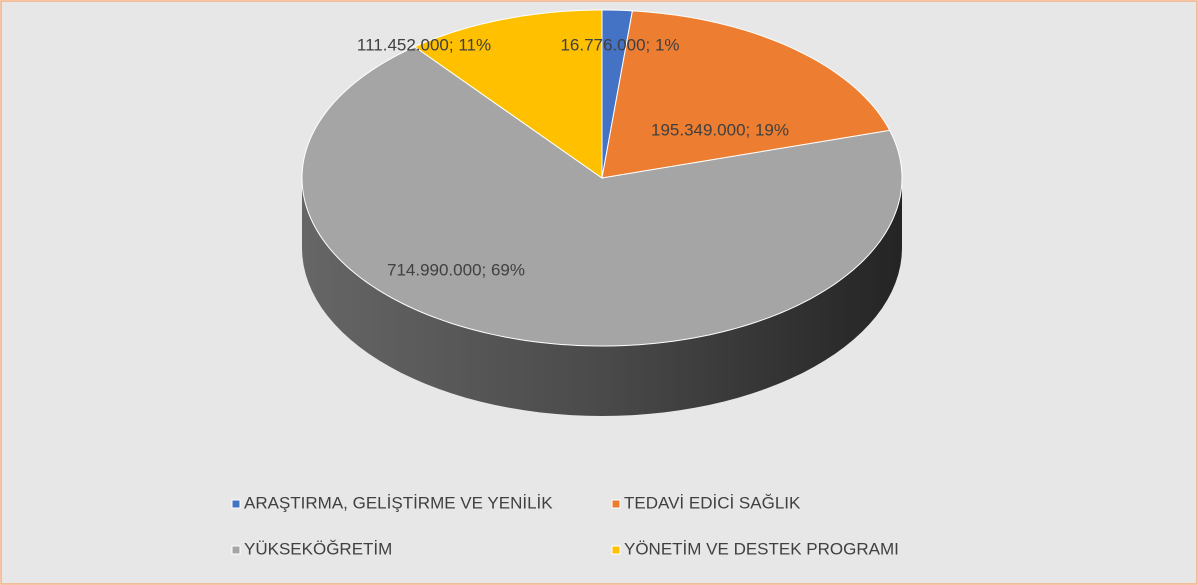 The image size is (1198, 585). I want to click on data-label: 714.990.000; 69%, so click(456, 269).